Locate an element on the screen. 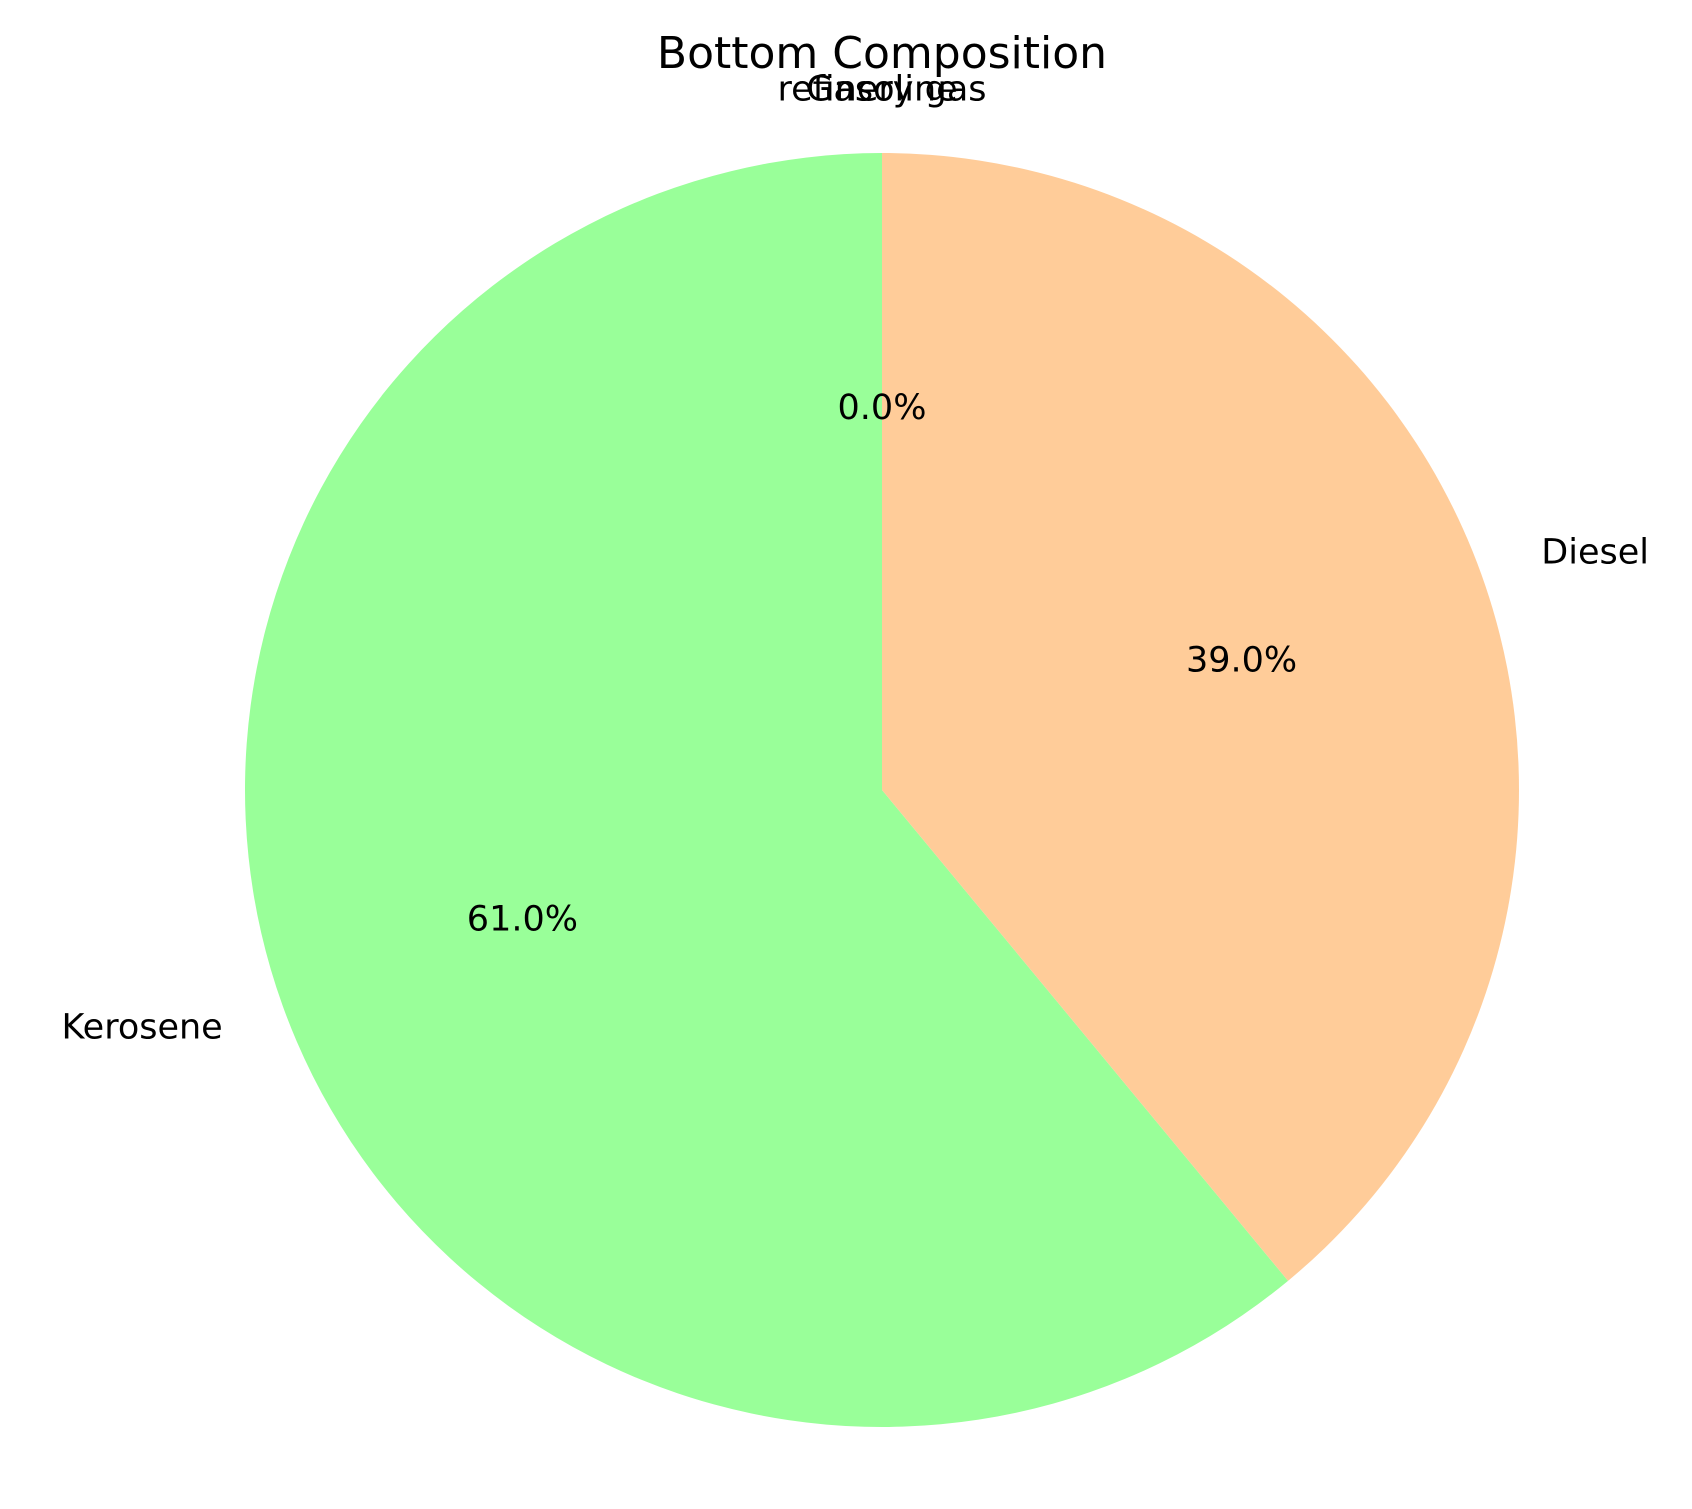  slice-label-diesel: Diesel is located at coordinates (1595, 553).